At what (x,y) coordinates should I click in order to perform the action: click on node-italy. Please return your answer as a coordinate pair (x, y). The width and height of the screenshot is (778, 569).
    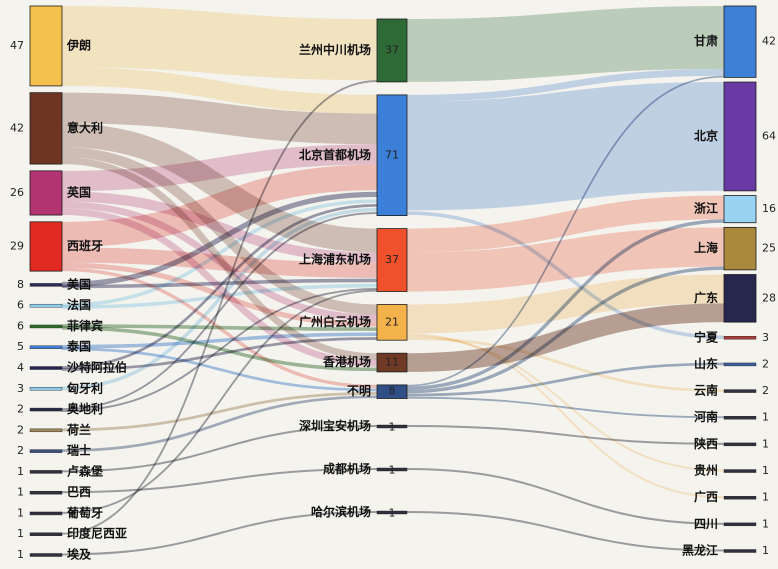
    Looking at the image, I should click on (46, 128).